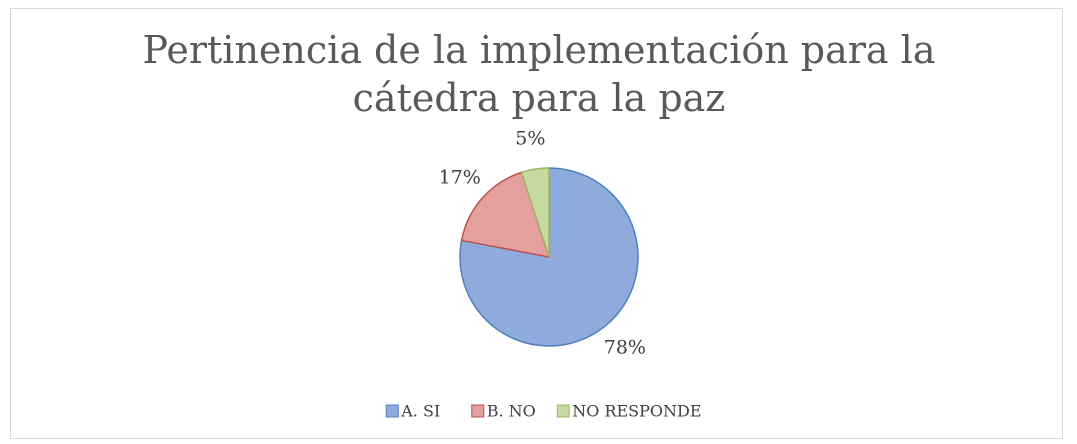 The image size is (1077, 444). I want to click on data-label: 5%, so click(530, 138).